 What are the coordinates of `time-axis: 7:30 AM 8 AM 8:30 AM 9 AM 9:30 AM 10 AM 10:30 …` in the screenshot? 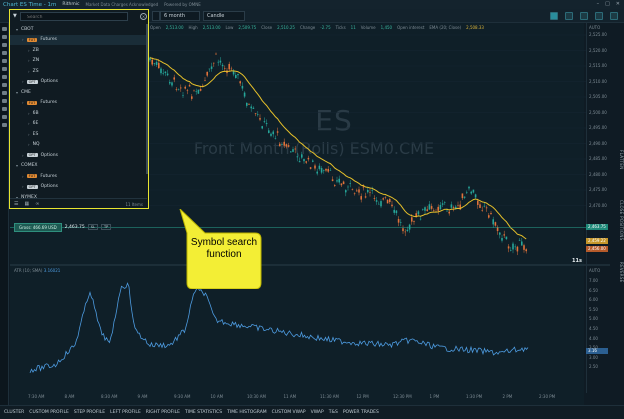 It's located at (298, 398).